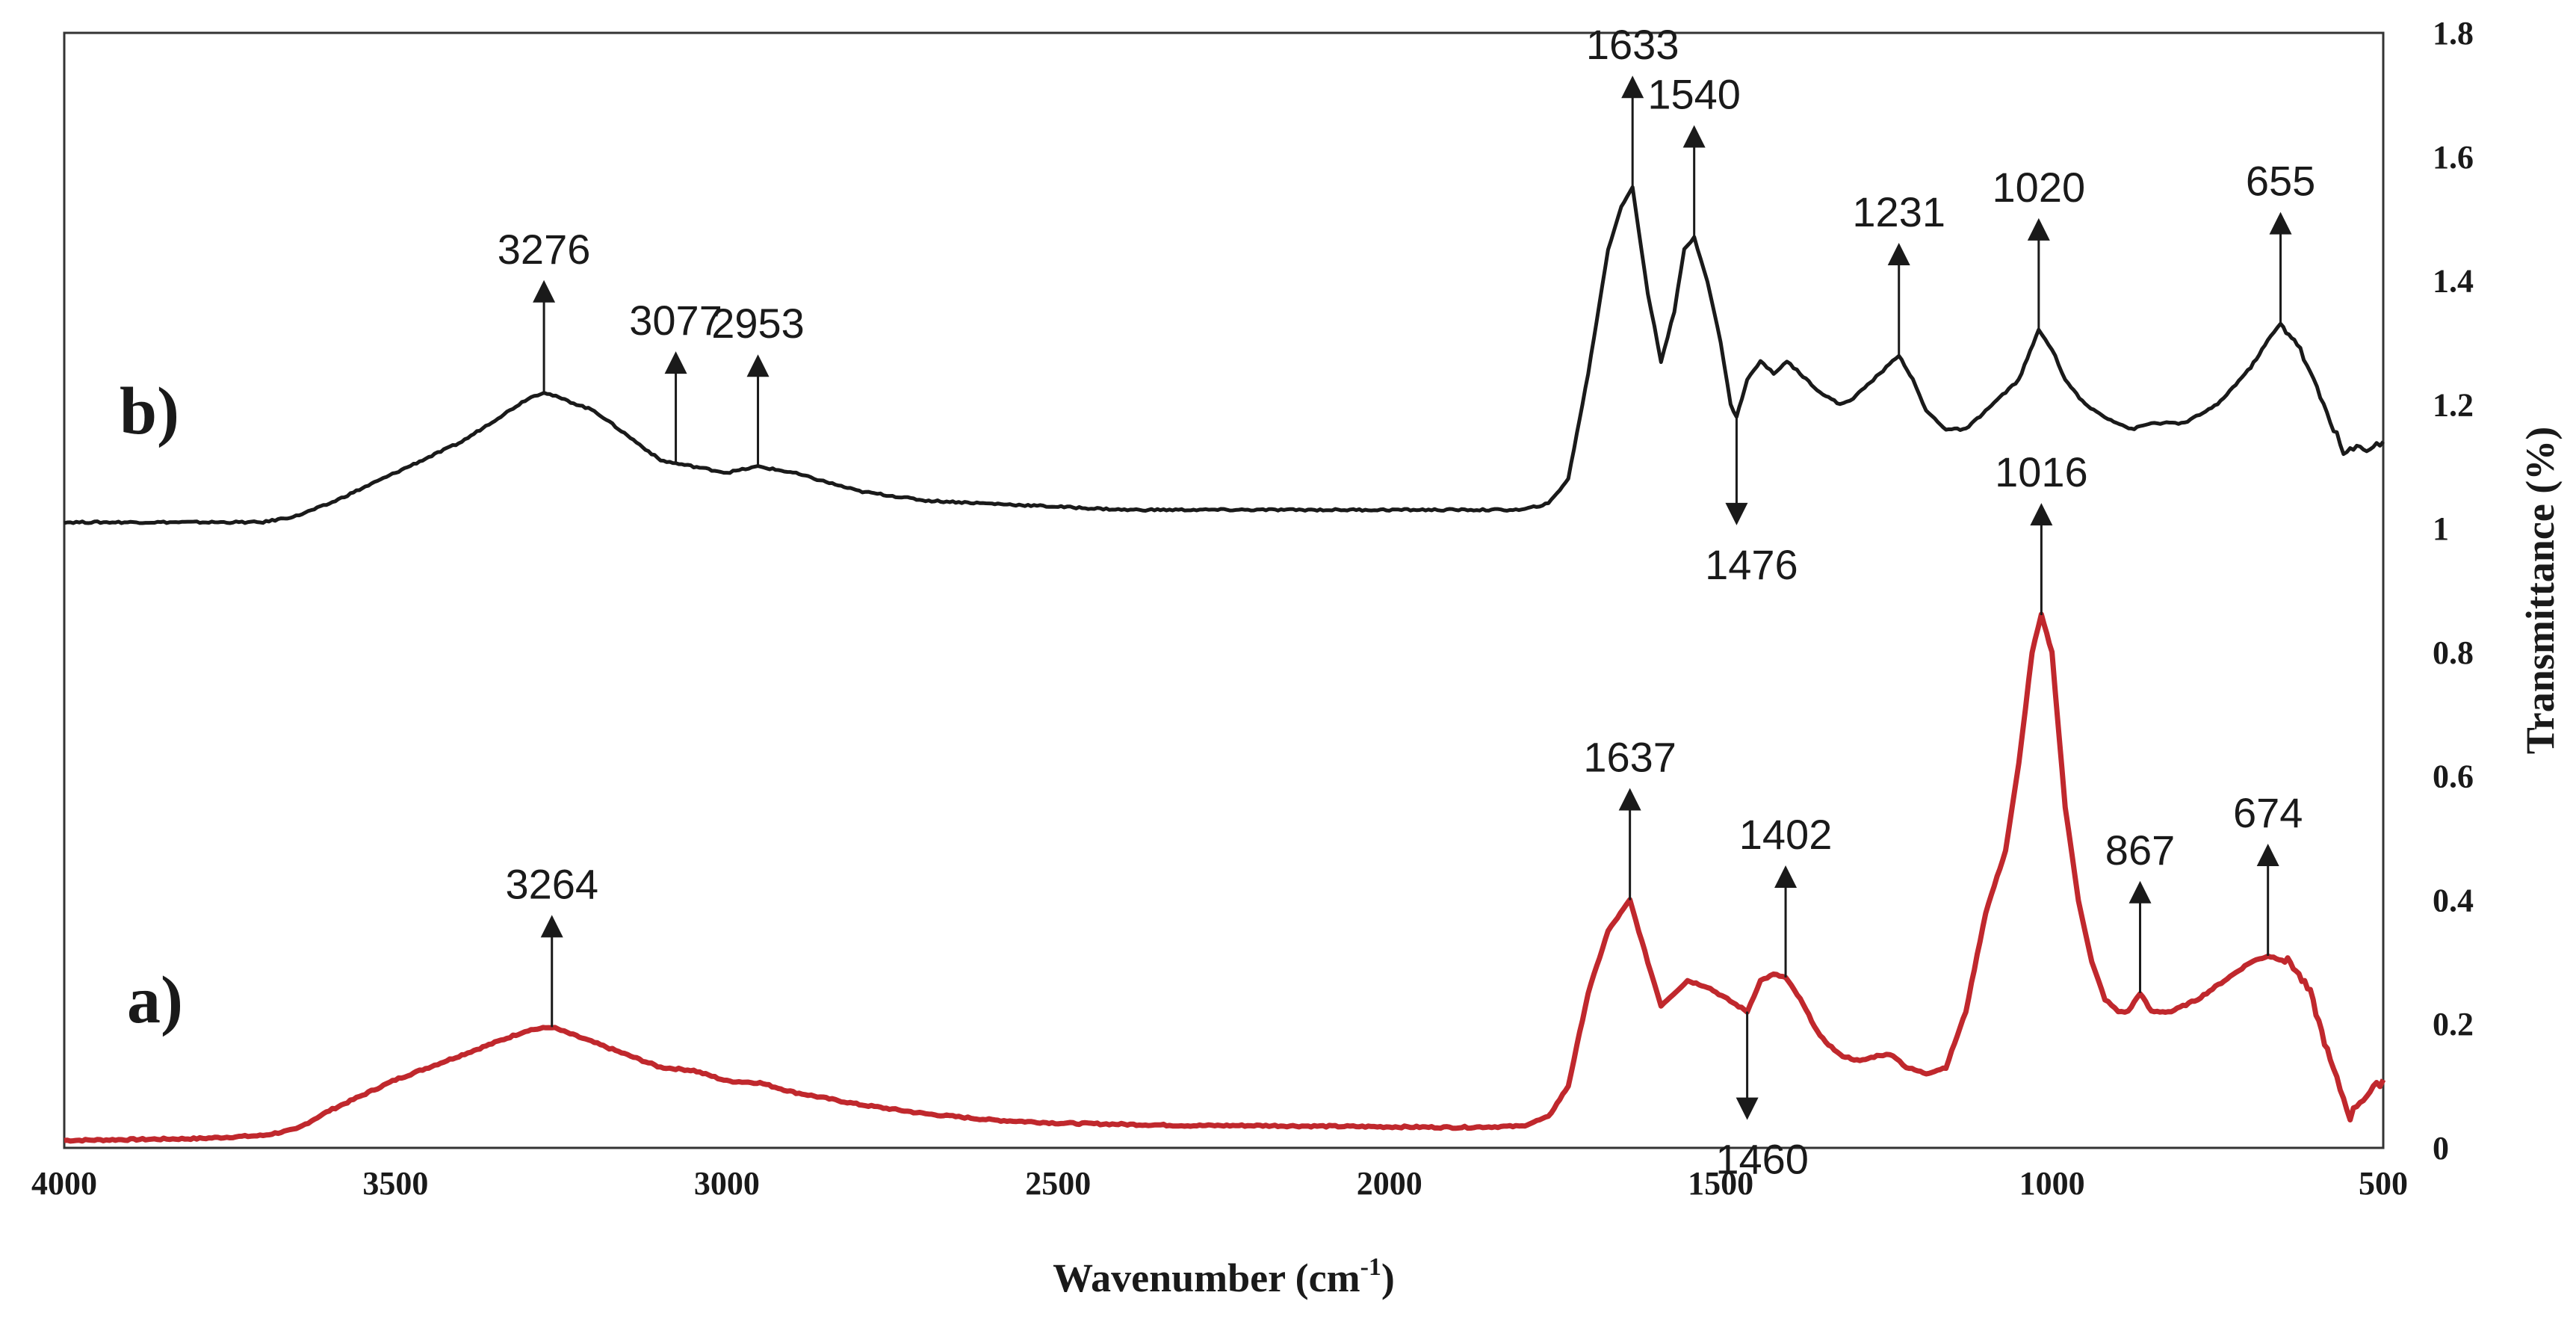  What do you see at coordinates (758, 323) in the screenshot?
I see `peak-label: 2953` at bounding box center [758, 323].